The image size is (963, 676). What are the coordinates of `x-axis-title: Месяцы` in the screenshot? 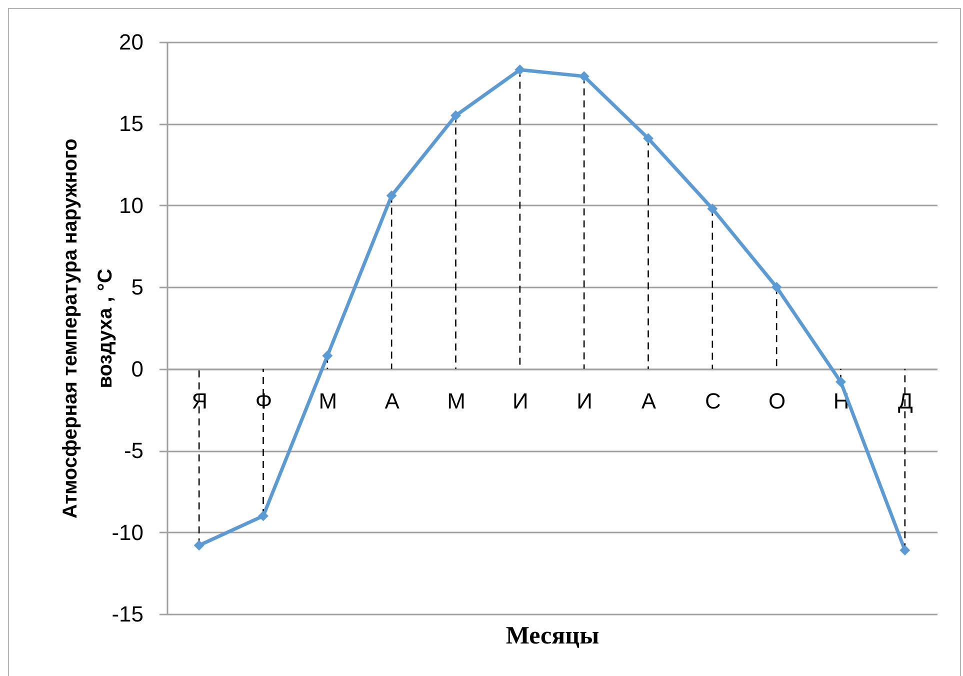 It's located at (553, 636).